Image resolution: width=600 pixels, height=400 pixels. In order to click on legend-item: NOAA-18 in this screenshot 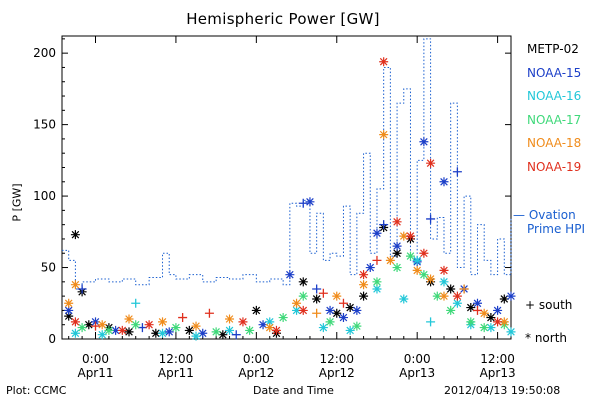, I will do `click(554, 143)`.